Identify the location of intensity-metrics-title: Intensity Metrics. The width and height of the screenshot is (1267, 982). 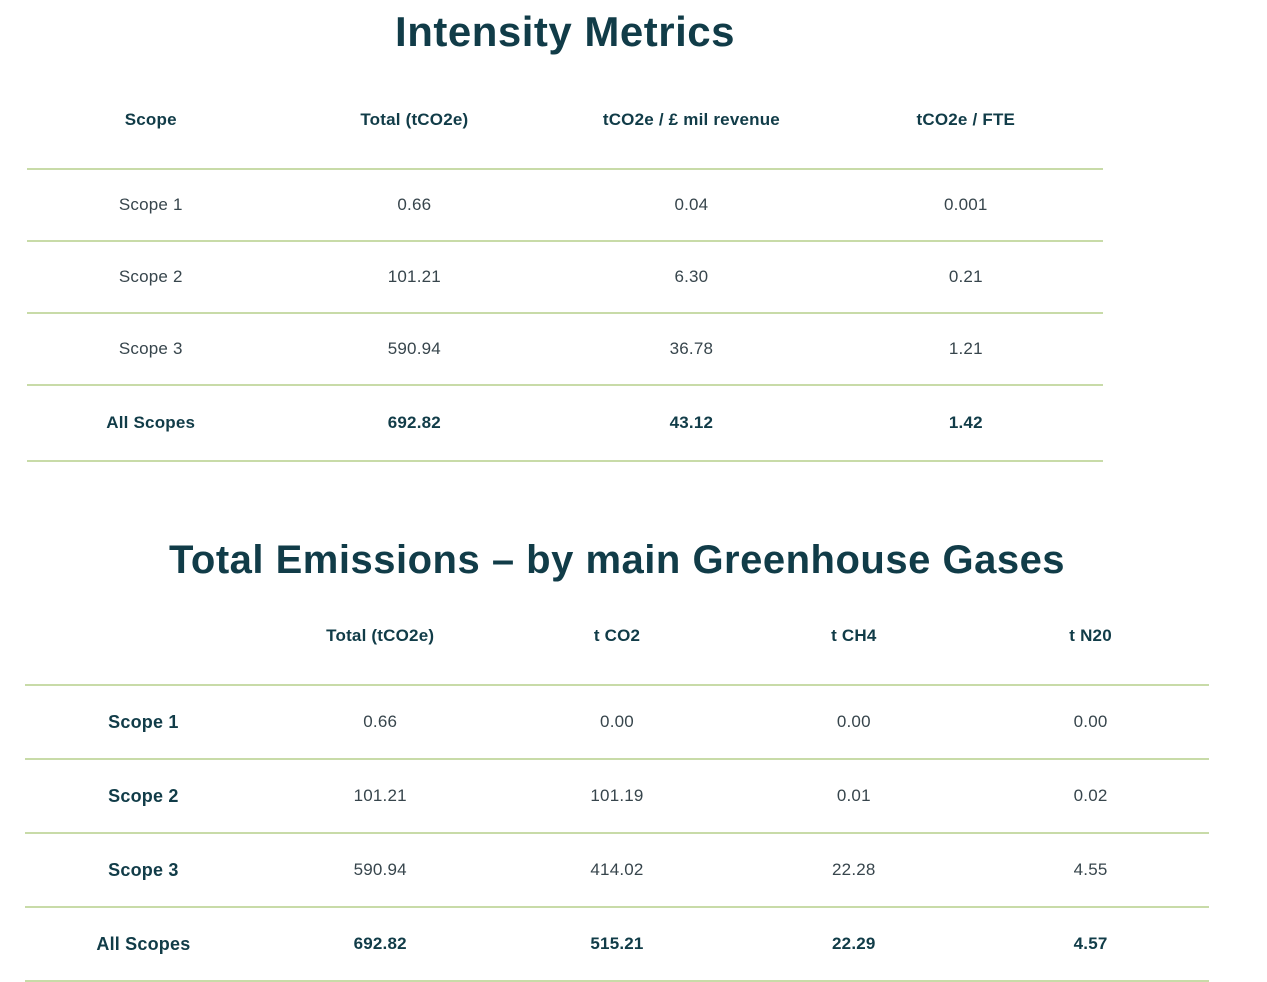
(565, 31).